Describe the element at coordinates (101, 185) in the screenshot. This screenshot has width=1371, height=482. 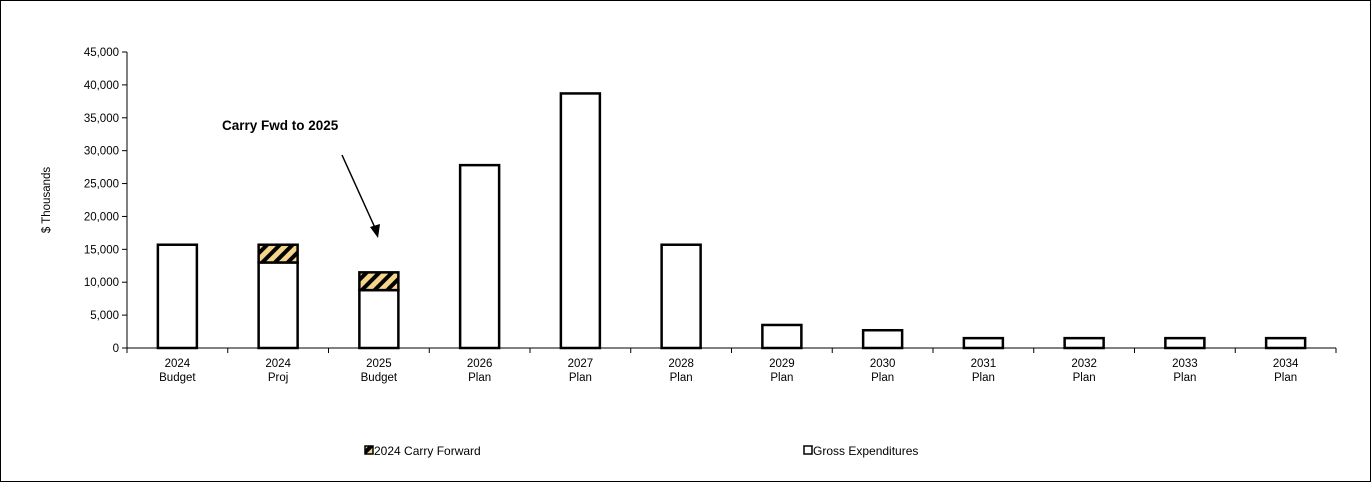
I see `y-tick-label: 25,000` at that location.